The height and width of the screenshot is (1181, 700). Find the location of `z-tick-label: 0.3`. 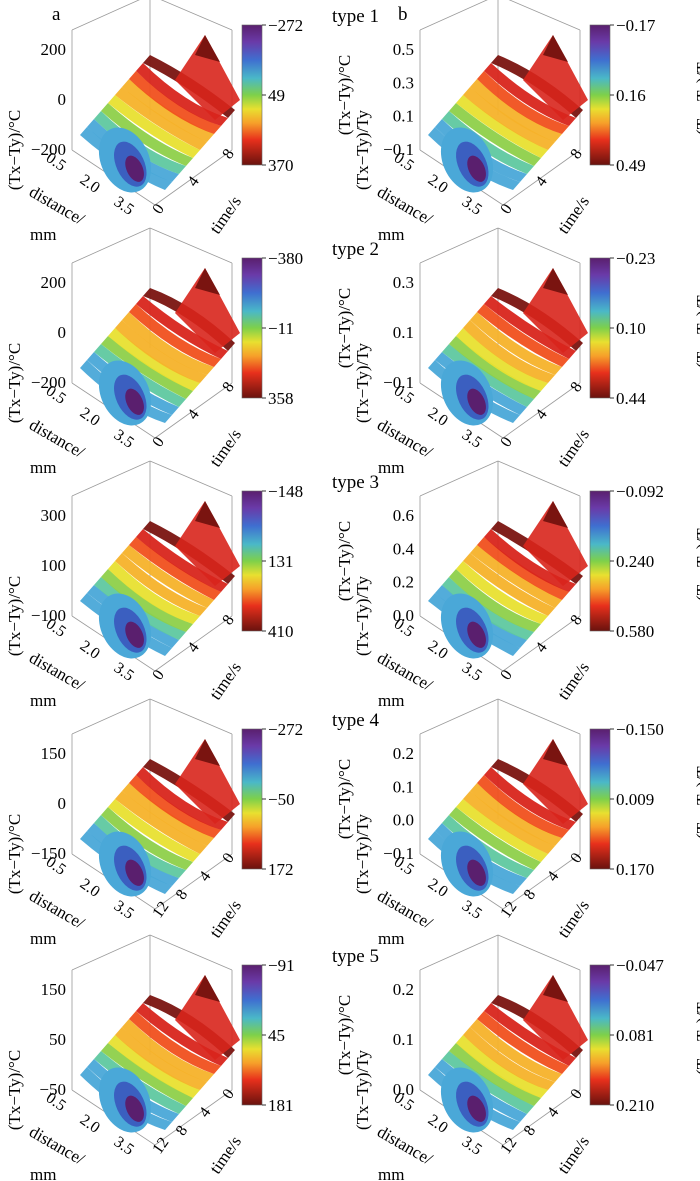

z-tick-label: 0.3 is located at coordinates (403, 82).